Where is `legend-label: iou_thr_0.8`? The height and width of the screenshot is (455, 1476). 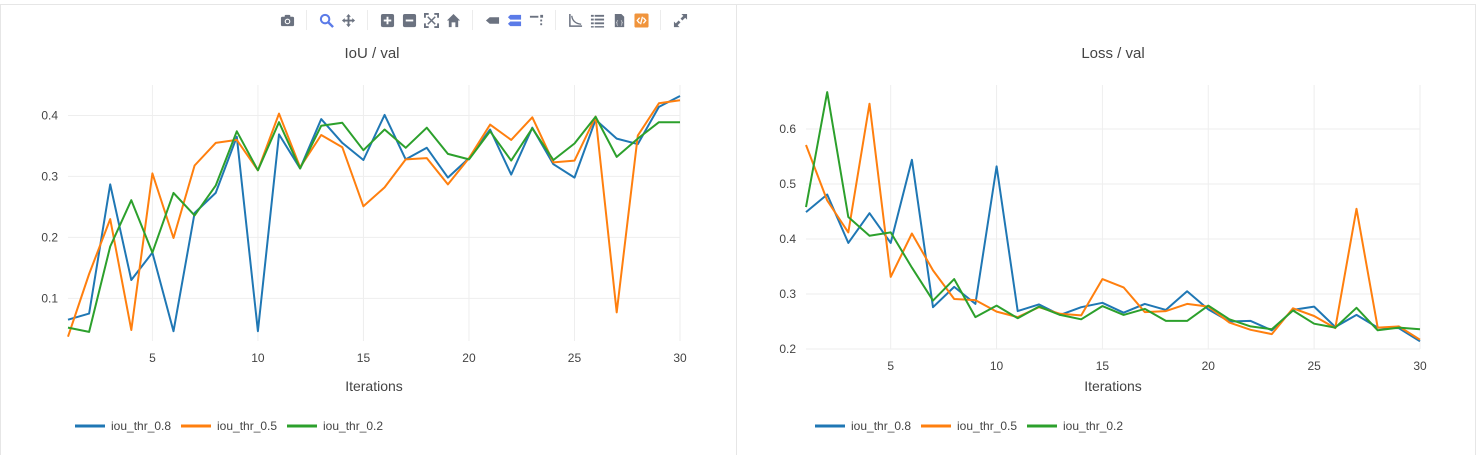
legend-label: iou_thr_0.8 is located at coordinates (881, 426).